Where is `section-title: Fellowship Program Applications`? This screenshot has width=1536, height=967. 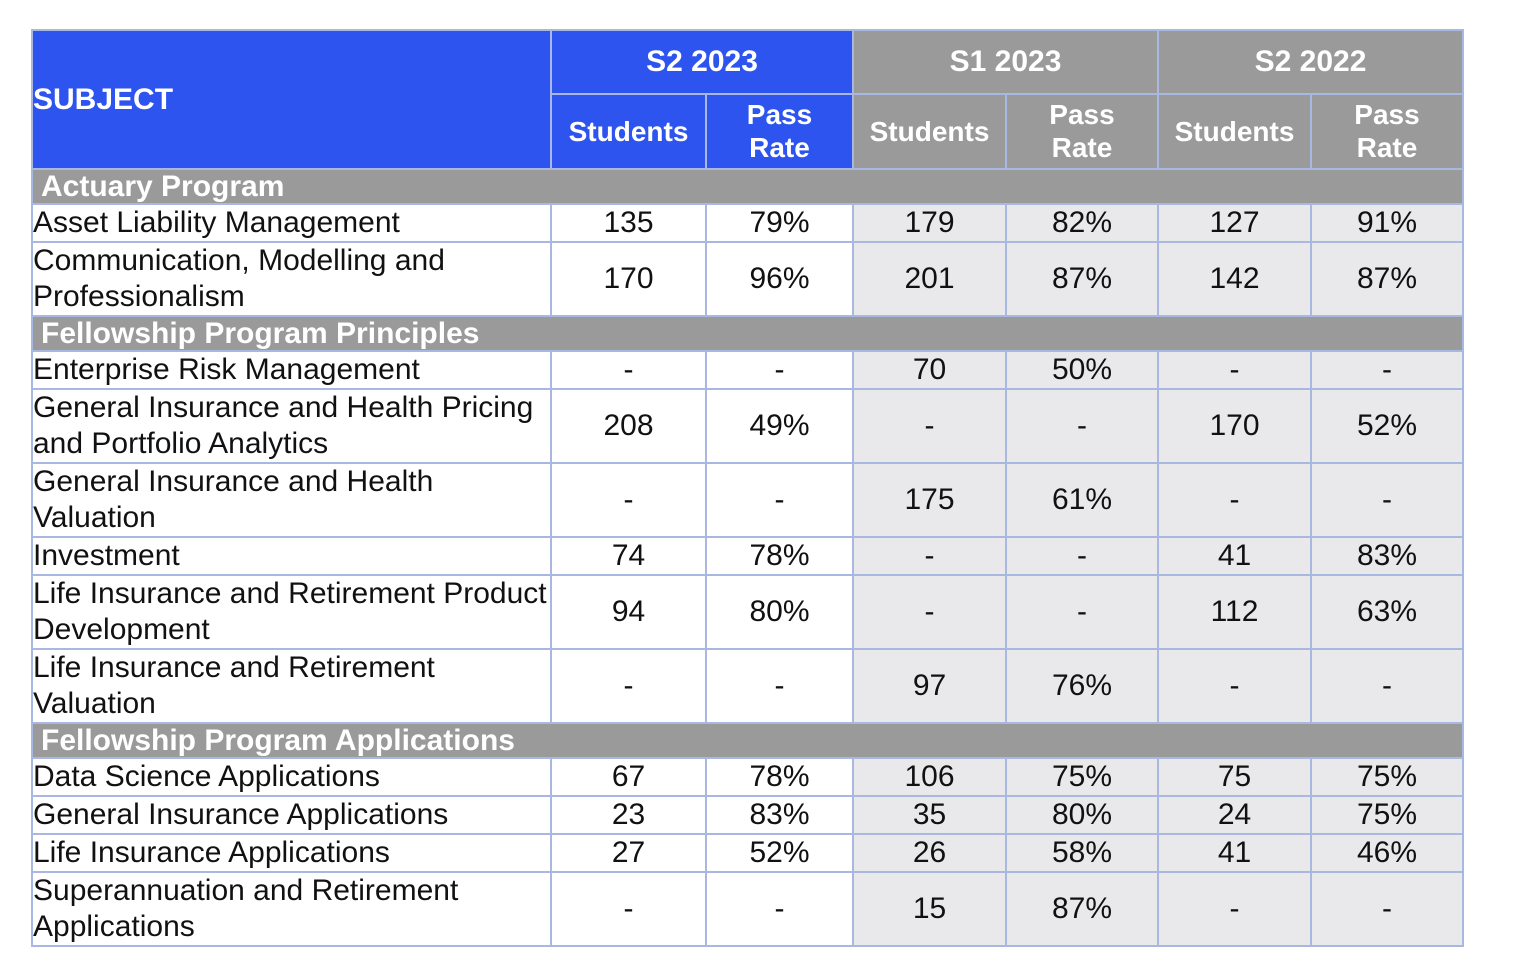 section-title: Fellowship Program Applications is located at coordinates (747, 740).